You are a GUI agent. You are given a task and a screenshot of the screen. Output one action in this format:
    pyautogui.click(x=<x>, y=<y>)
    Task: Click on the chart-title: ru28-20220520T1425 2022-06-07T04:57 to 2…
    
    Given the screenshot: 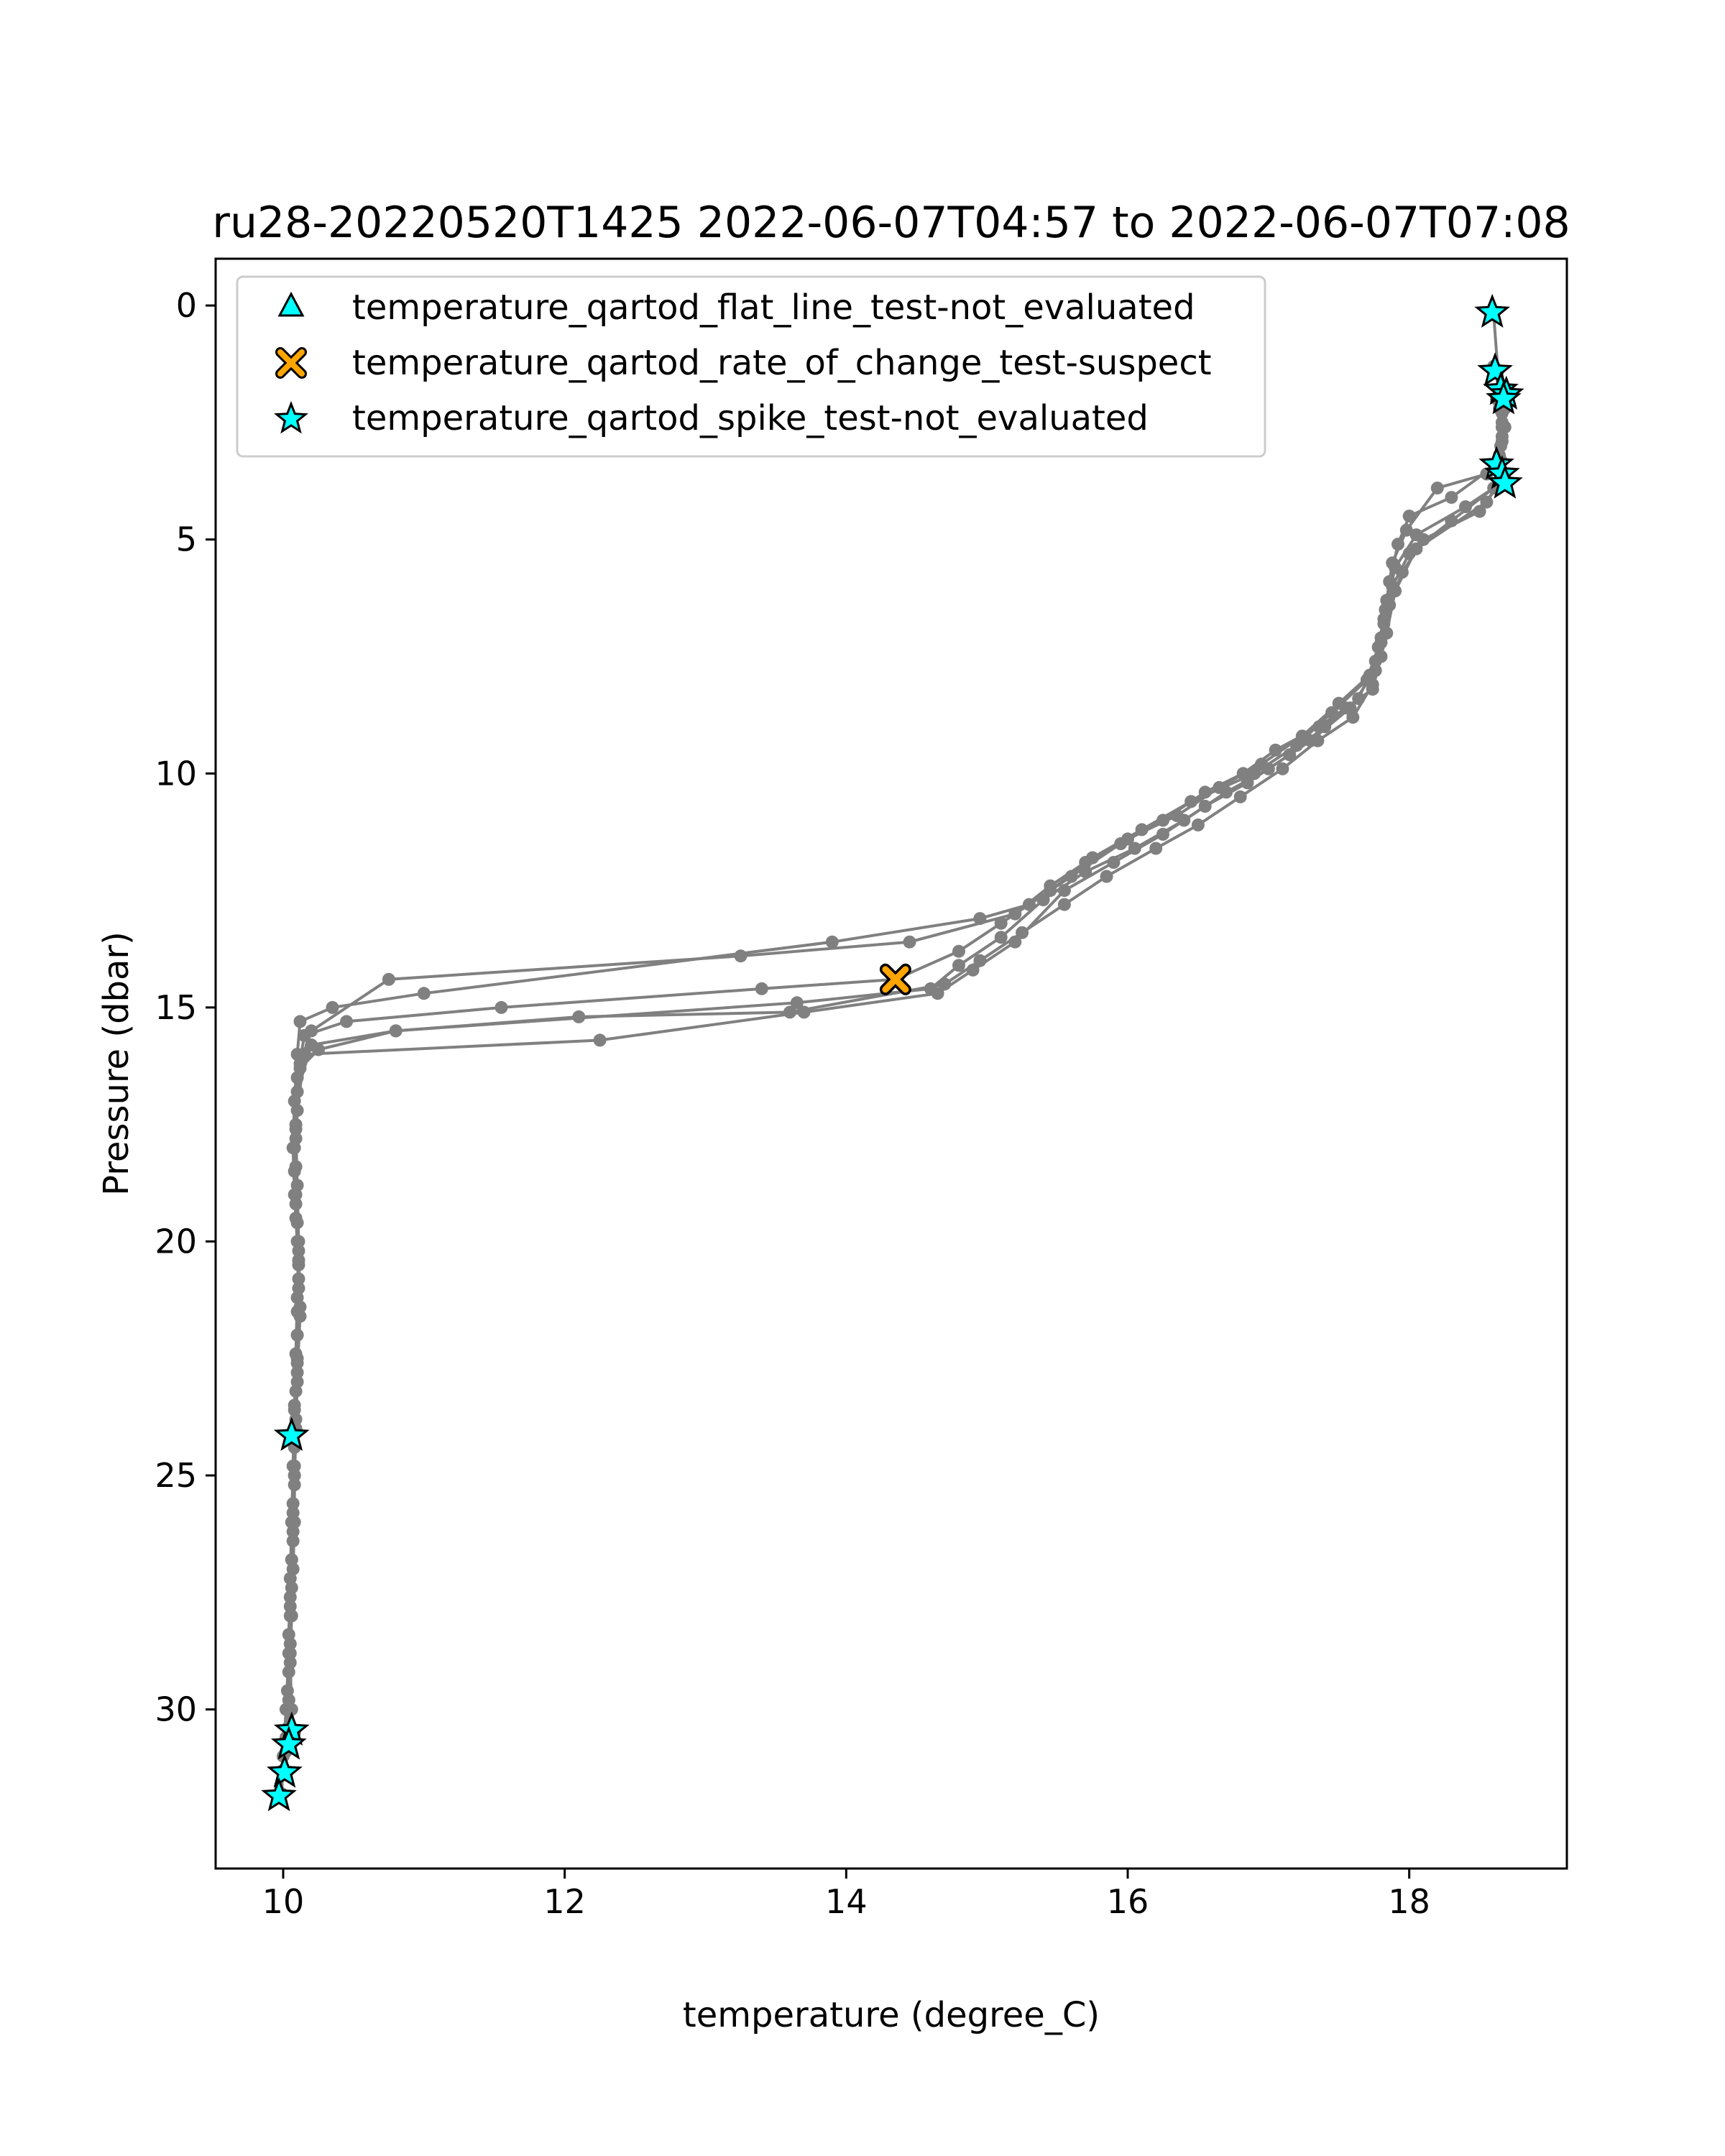 What is the action you would take?
    pyautogui.click(x=891, y=223)
    